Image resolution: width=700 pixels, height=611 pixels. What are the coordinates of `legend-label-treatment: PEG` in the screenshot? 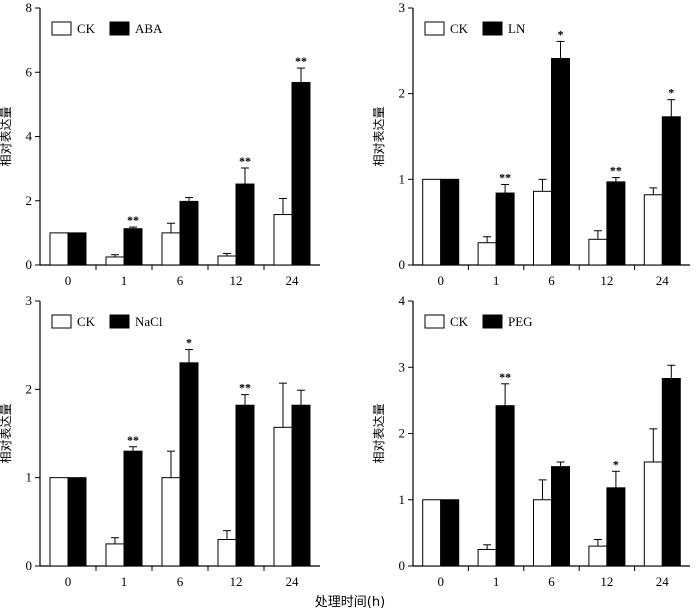 It's located at (520, 321).